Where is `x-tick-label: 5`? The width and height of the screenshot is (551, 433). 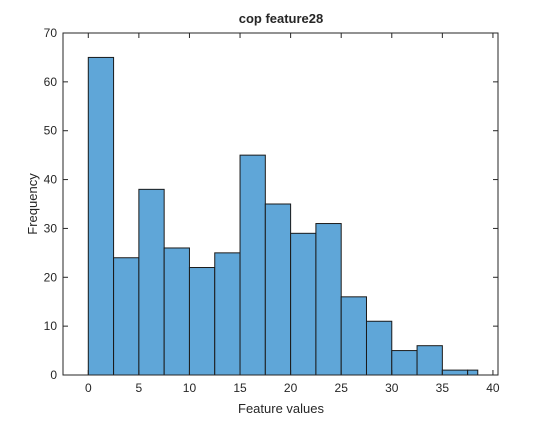 x-tick-label: 5 is located at coordinates (139, 388).